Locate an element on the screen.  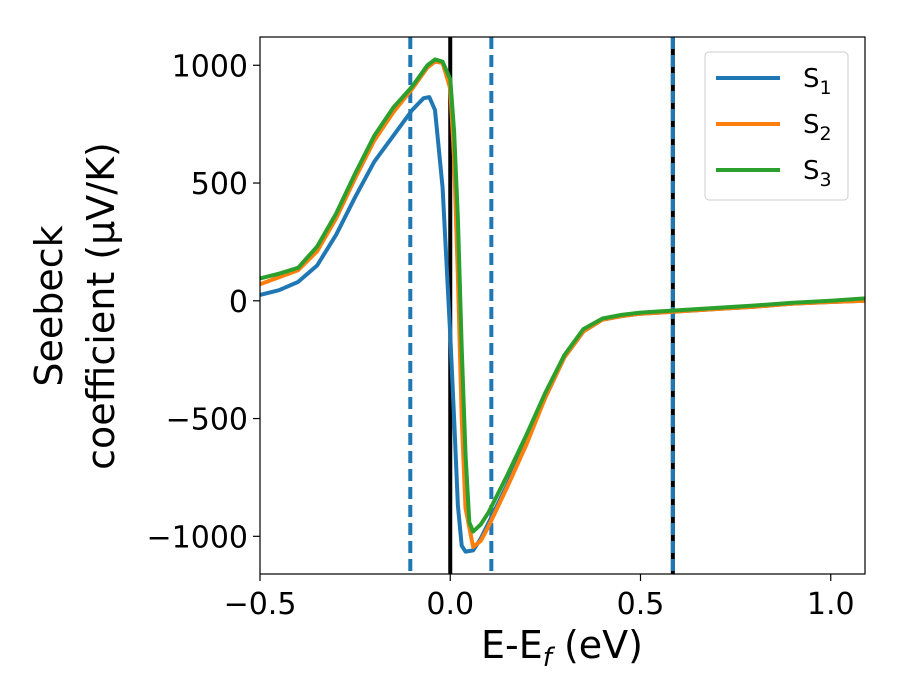
x-axis-title-main: E-E is located at coordinates (512, 645).